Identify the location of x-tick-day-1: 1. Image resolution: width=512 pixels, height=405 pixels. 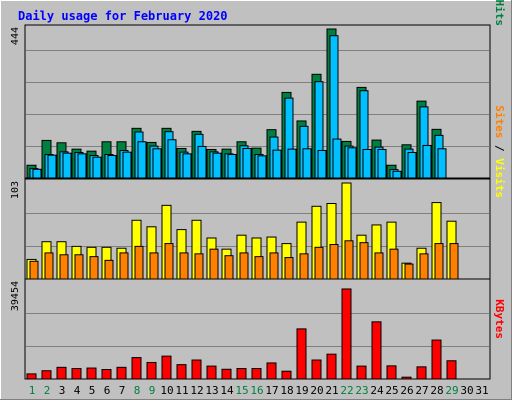
(32, 390).